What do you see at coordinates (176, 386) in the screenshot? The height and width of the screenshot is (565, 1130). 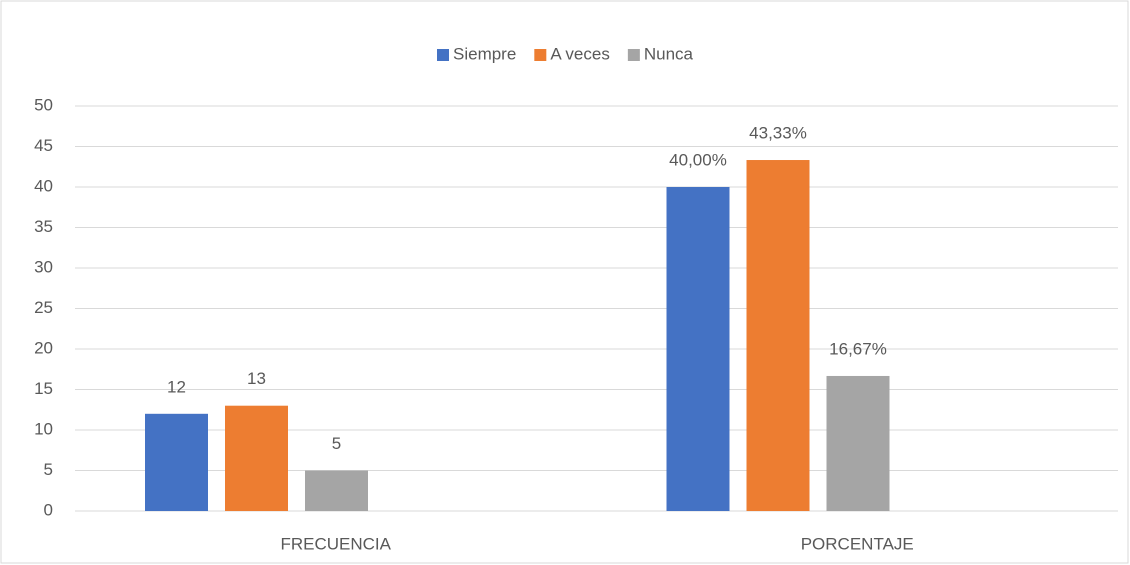 I see `data-label: 12` at bounding box center [176, 386].